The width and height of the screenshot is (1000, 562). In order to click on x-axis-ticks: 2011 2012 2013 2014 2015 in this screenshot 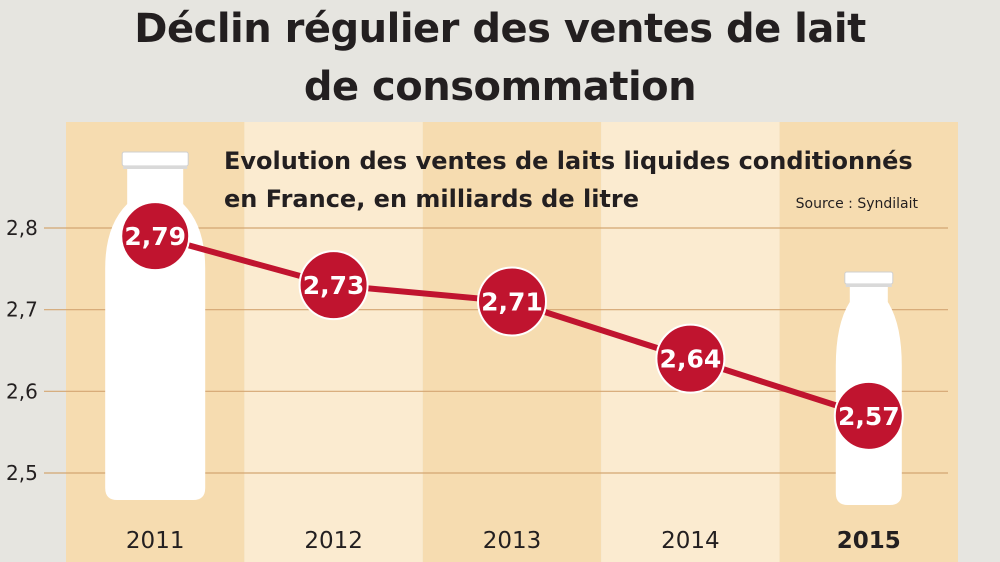, I will do `click(513, 541)`.